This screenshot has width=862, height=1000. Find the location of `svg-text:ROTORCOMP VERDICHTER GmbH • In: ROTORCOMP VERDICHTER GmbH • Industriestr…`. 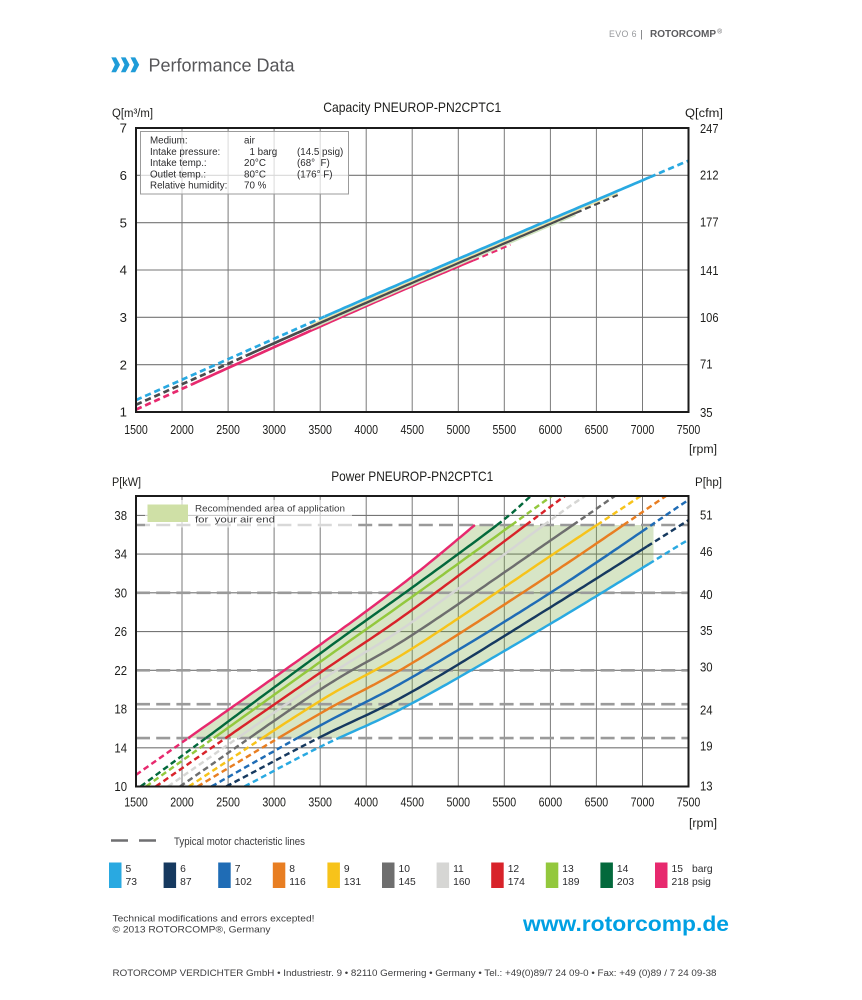

svg-text:ROTORCOMP VERDICHTER GmbH • In: ROTORCOMP VERDICHTER GmbH • Industriestr… is located at coordinates (415, 973).